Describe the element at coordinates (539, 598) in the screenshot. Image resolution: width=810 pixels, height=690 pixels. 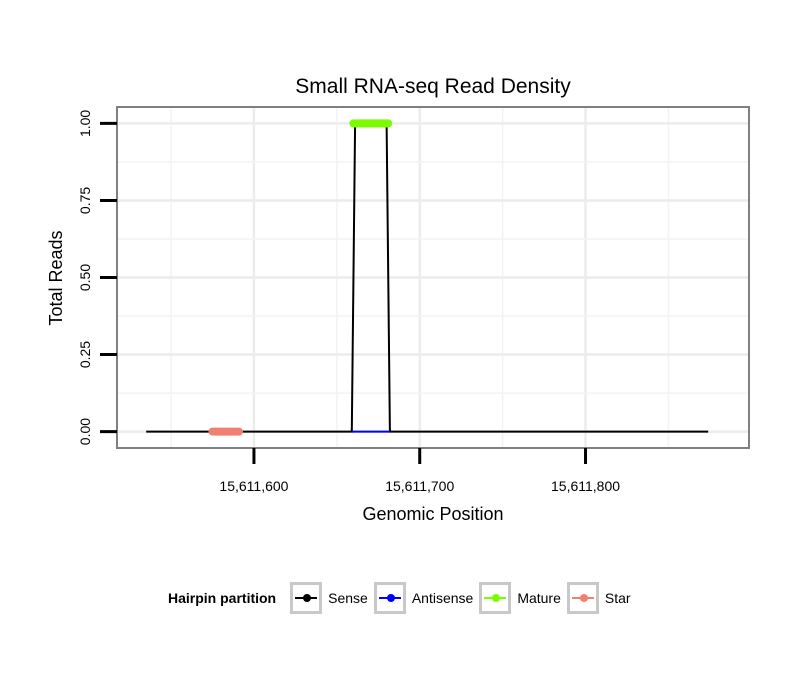
I see `legend-label: Mature` at that location.